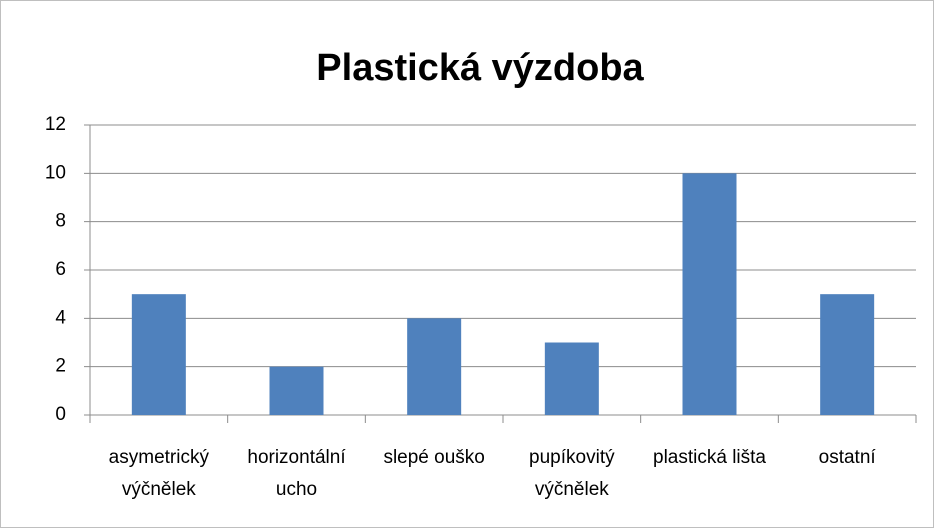 This screenshot has width=935, height=529. Describe the element at coordinates (572, 473) in the screenshot. I see `x-tick-label: pupíkovitý výčnělek` at that location.